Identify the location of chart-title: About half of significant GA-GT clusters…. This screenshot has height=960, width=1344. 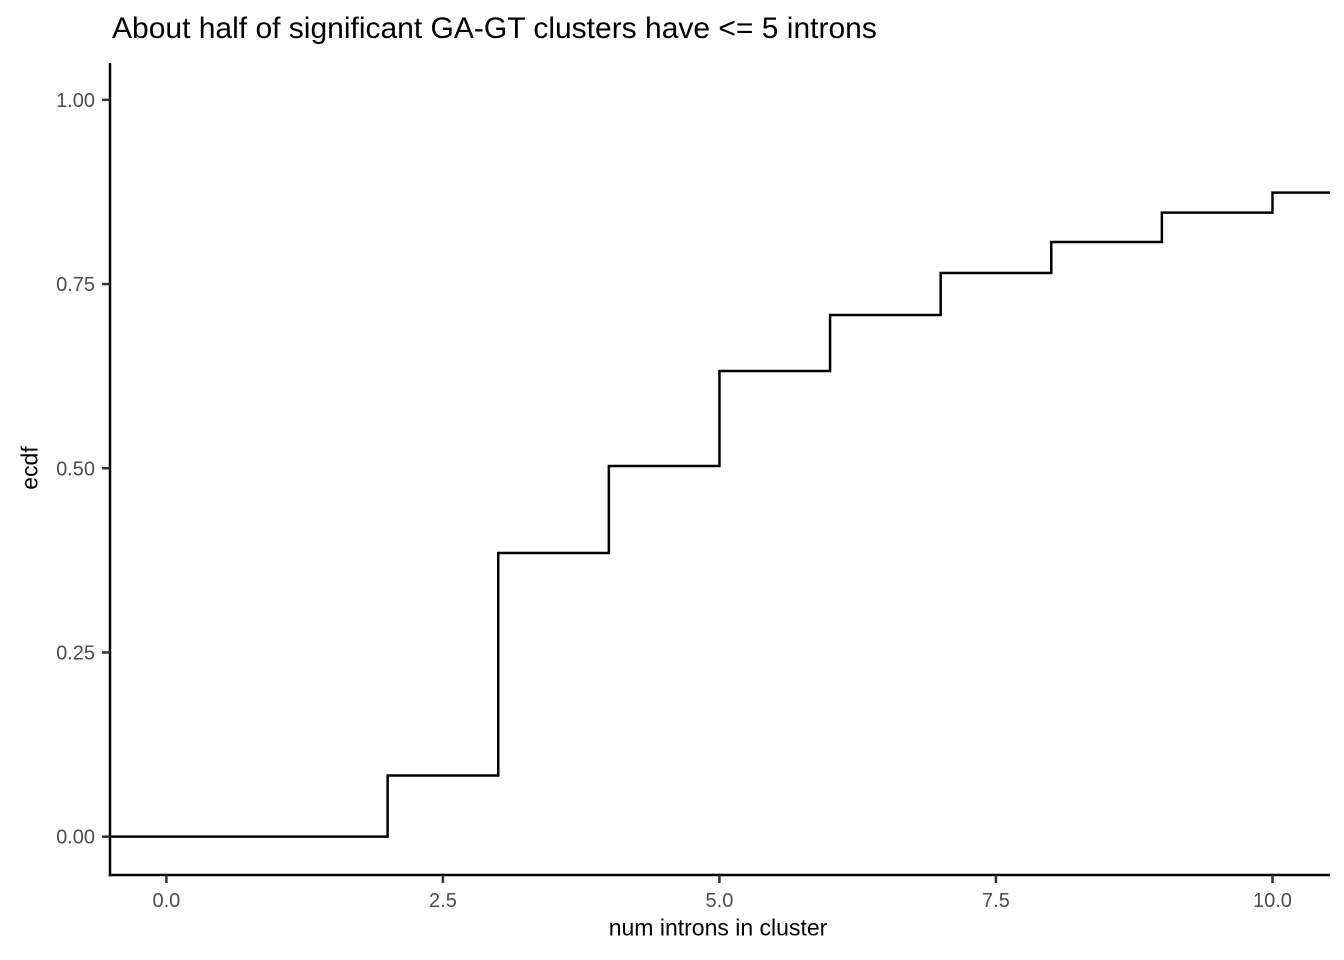
(494, 28).